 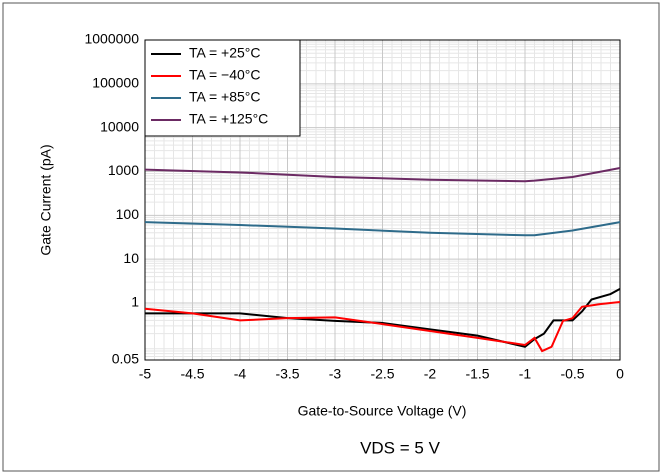 What do you see at coordinates (335, 374) in the screenshot?
I see `x-tick-label: -3` at bounding box center [335, 374].